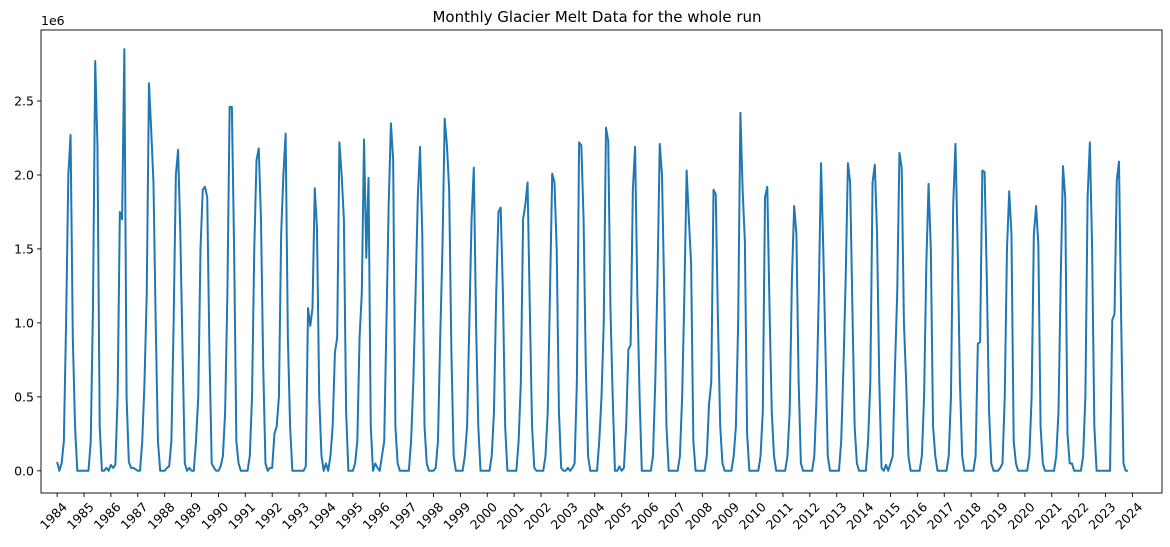  What do you see at coordinates (564, 515) in the screenshot?
I see `x-tick-label: 2003` at bounding box center [564, 515].